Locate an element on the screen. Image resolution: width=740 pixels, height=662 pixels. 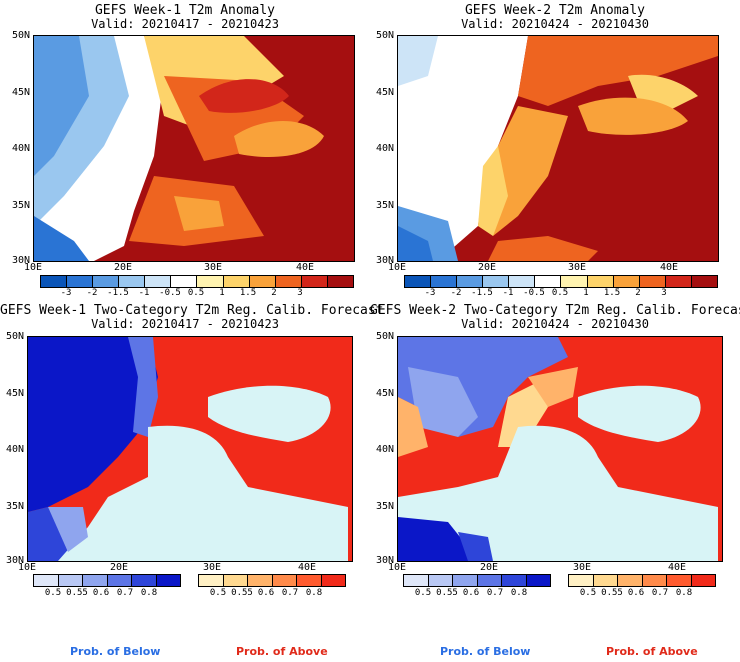
cbar-label: 3 is located at coordinates (300, 293).